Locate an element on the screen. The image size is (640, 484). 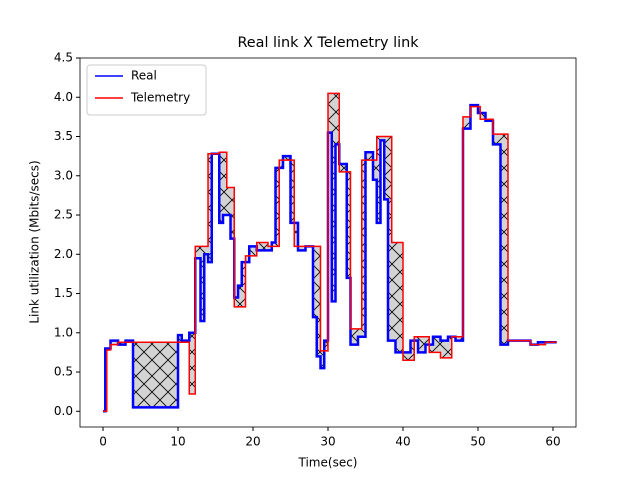
y-tick-label: 3.0 is located at coordinates (63, 175).